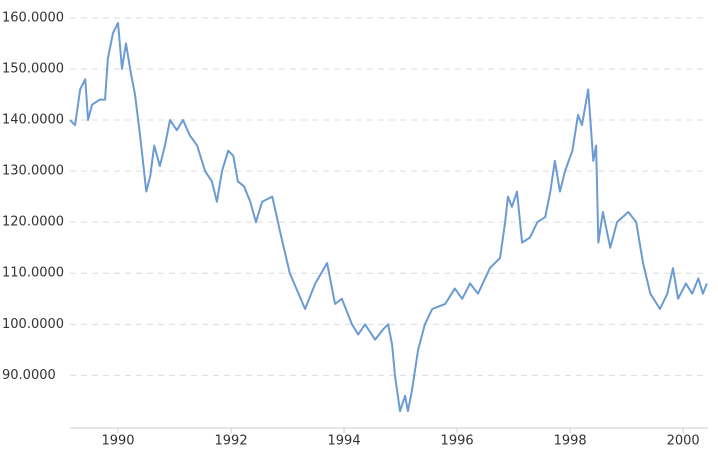 The width and height of the screenshot is (718, 452). I want to click on y-tick-label: 120.0000, so click(33, 222).